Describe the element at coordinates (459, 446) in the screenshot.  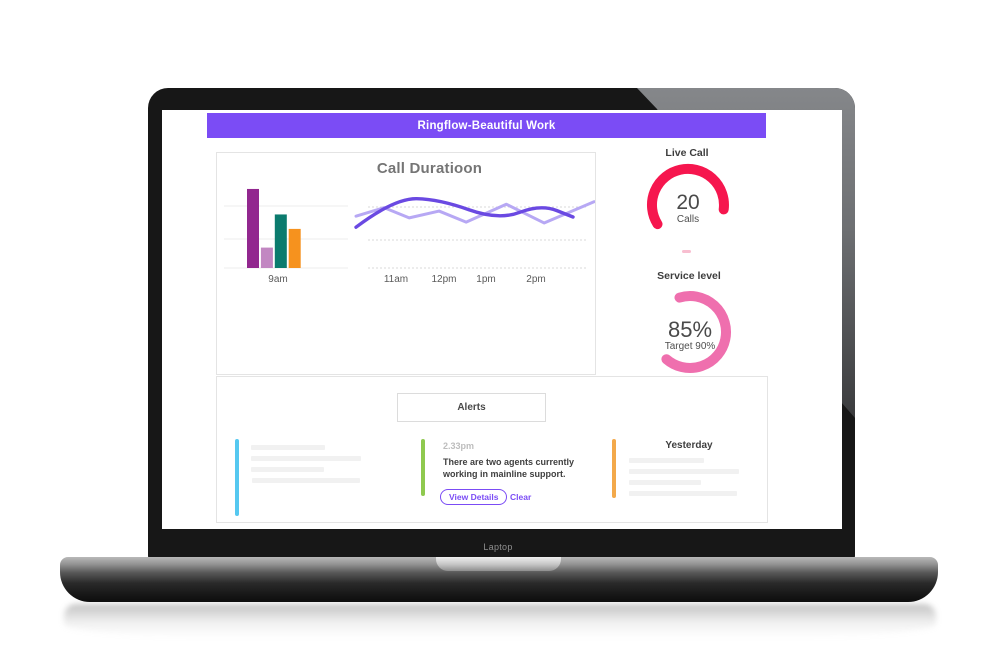
I see `alert-timestamp: 2.33pm` at that location.